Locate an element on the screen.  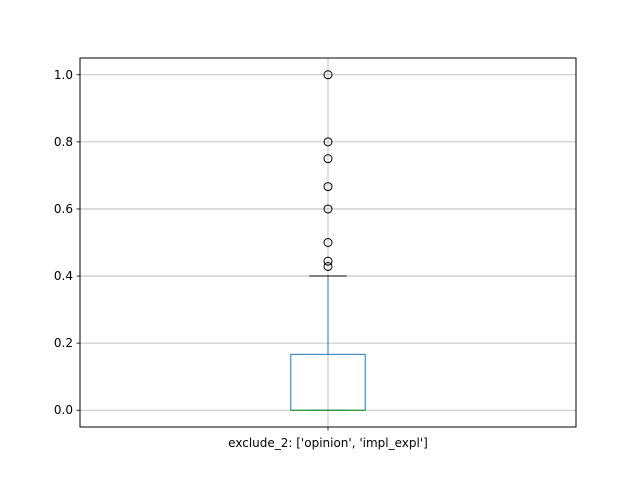
y-tick-label: 0.0 is located at coordinates (63, 410).